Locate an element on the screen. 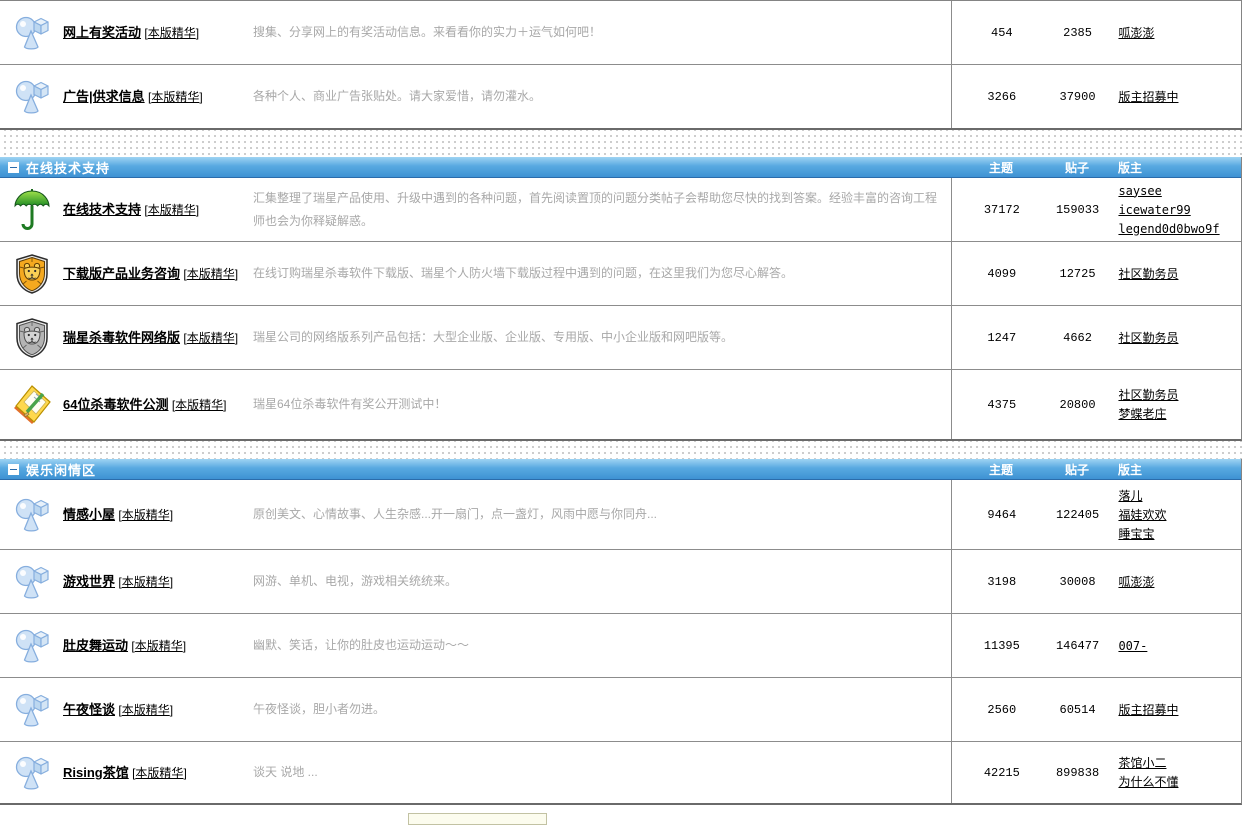  forum-title-link: 广告|供求信息 is located at coordinates (104, 96).